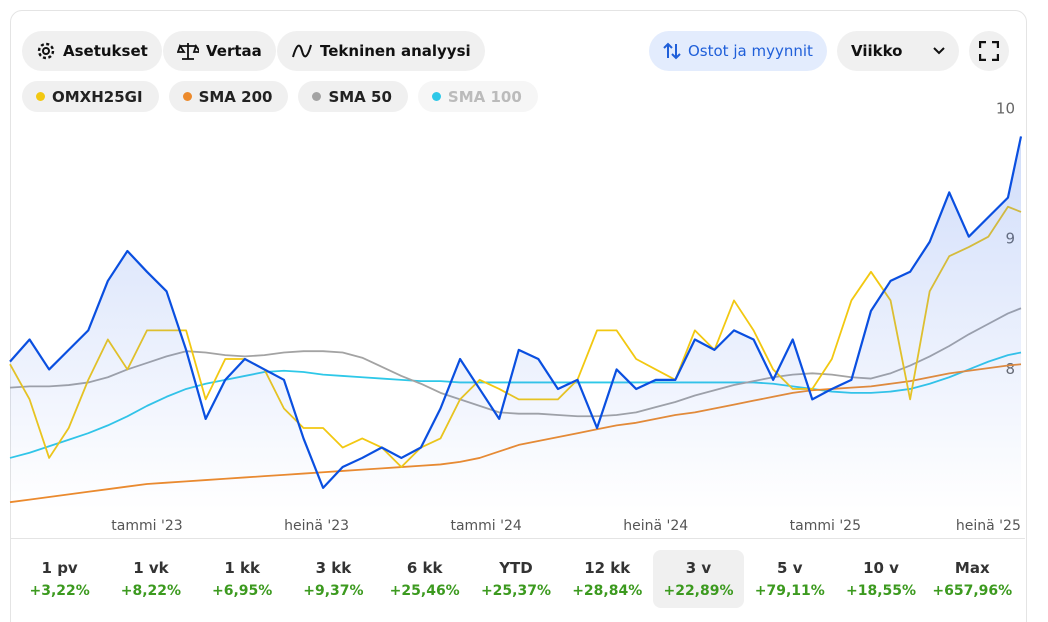 This screenshot has width=1048, height=622. I want to click on x-tick-label: heinä '23, so click(316, 526).